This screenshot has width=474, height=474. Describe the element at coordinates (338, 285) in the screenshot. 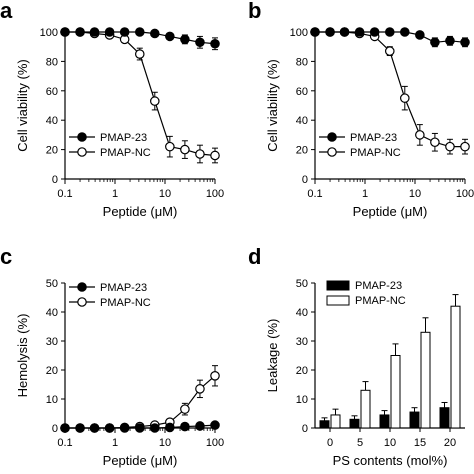

I see `legend-swatch` at that location.